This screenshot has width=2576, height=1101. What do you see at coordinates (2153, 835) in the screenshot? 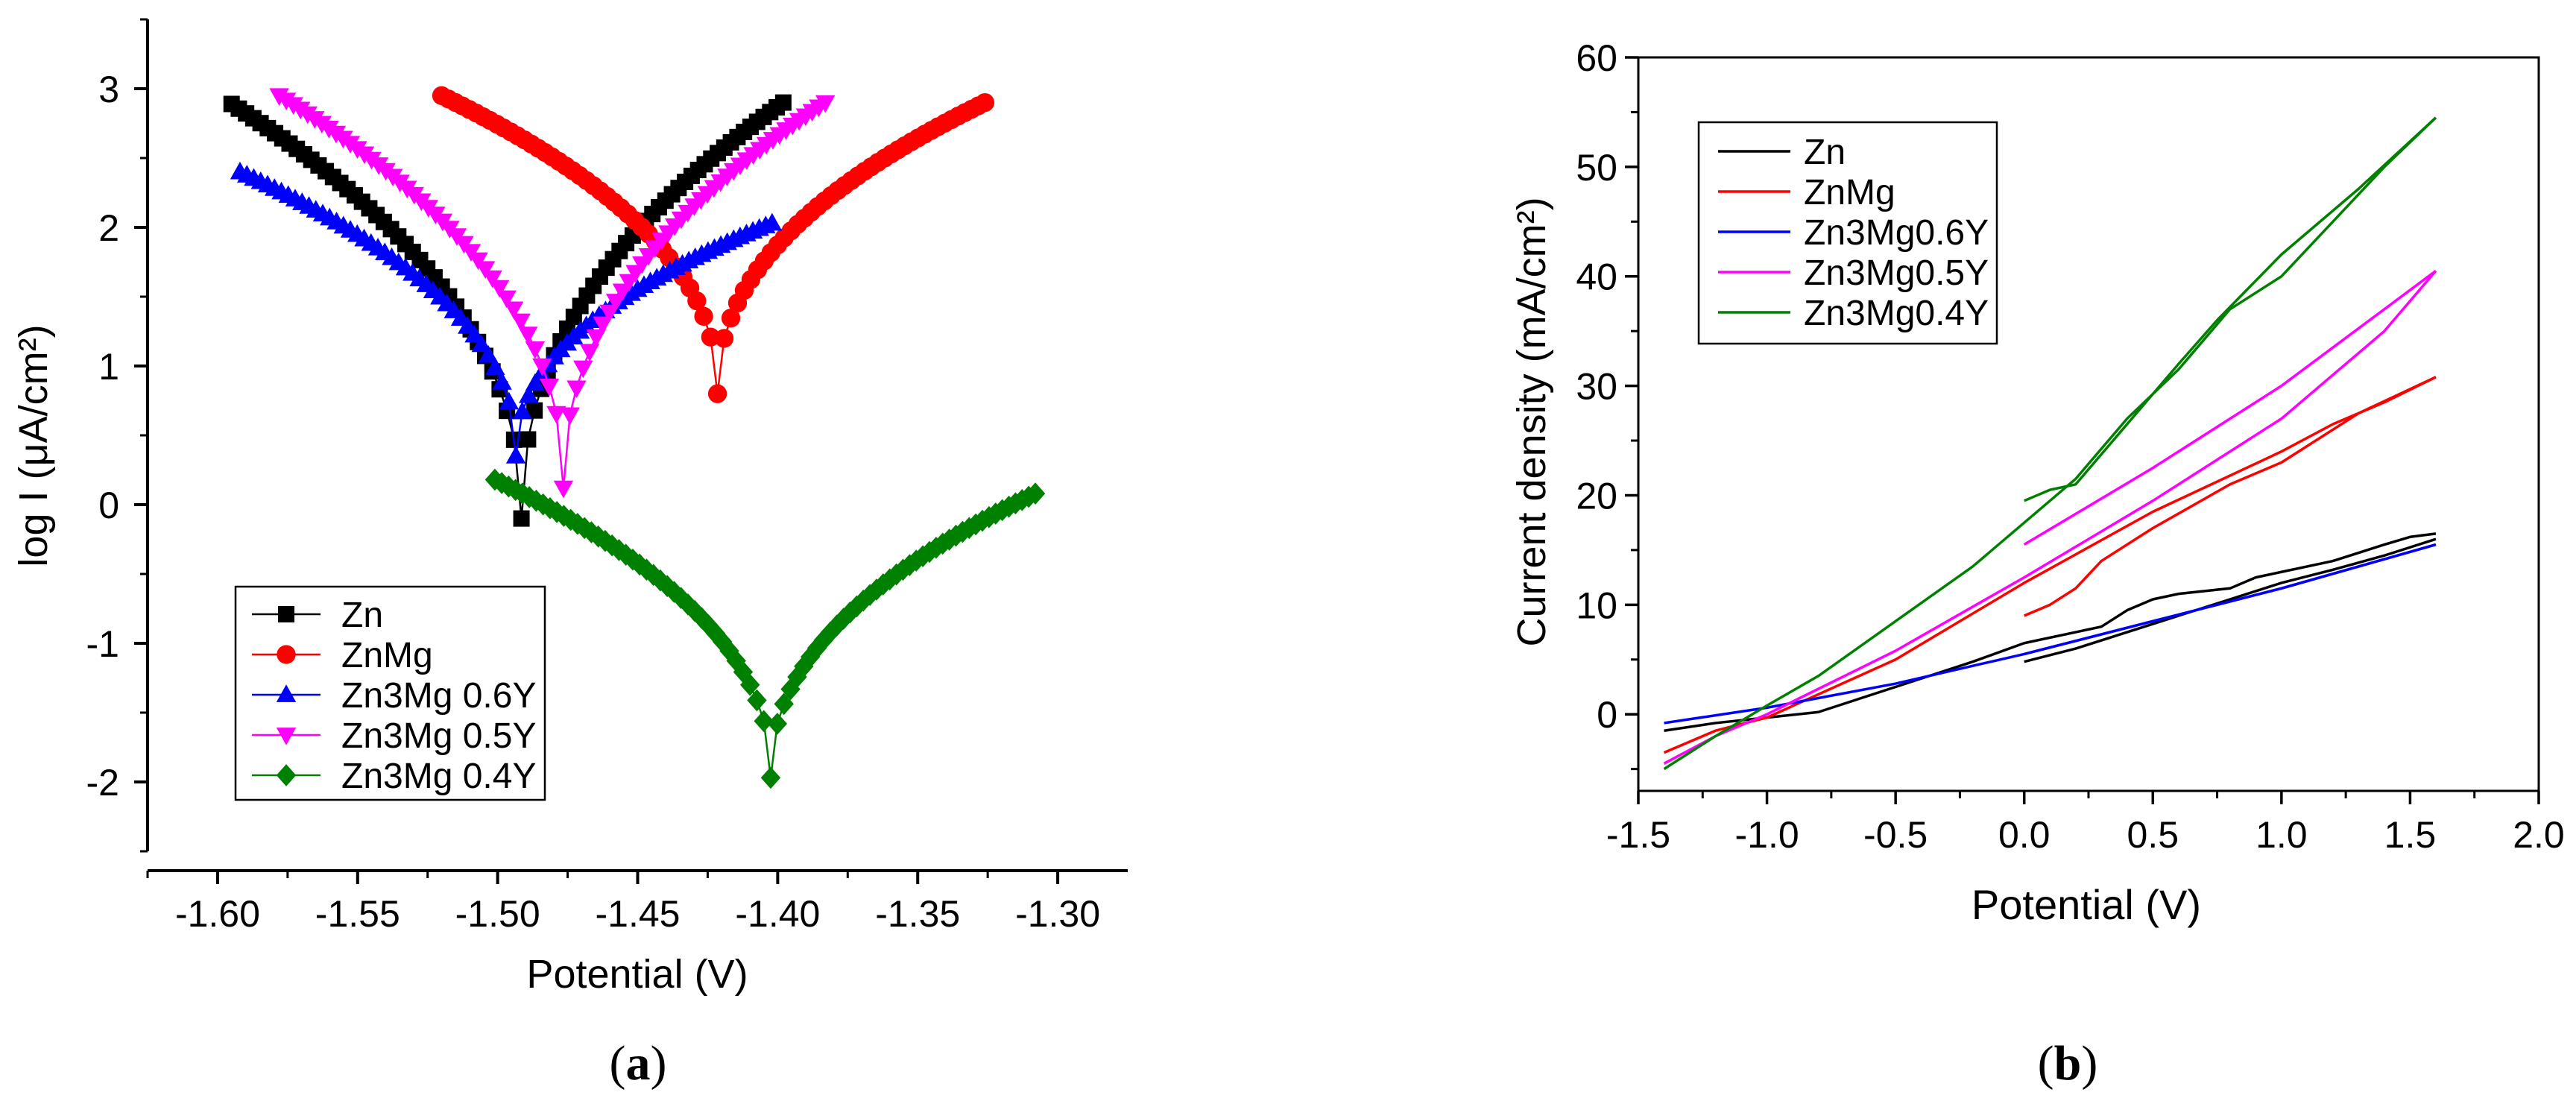
I see `x-tick-label: 0.5` at bounding box center [2153, 835].